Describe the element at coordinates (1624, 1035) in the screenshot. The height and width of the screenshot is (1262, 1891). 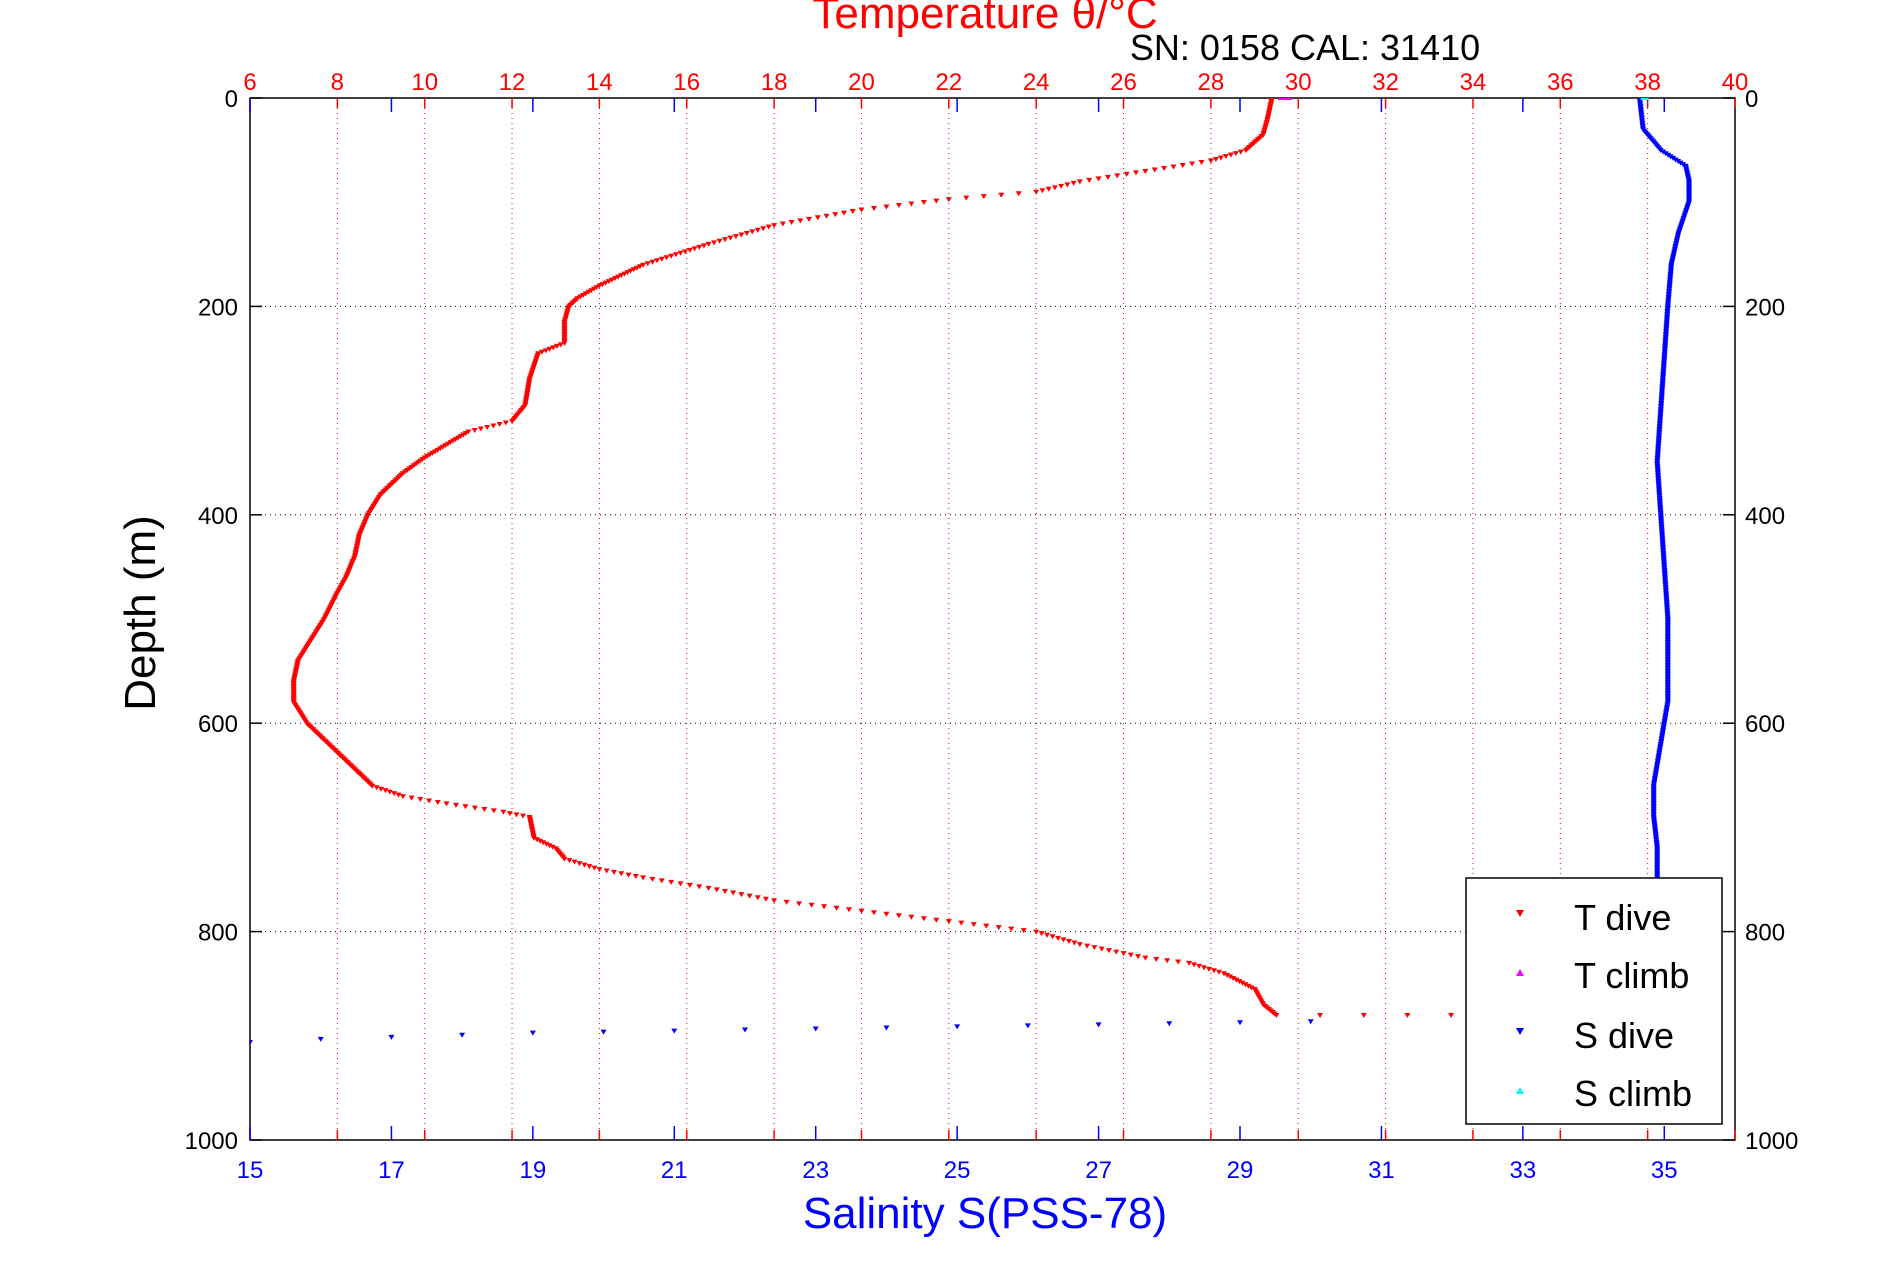
I see `legend-label-s-dive: S dive` at that location.